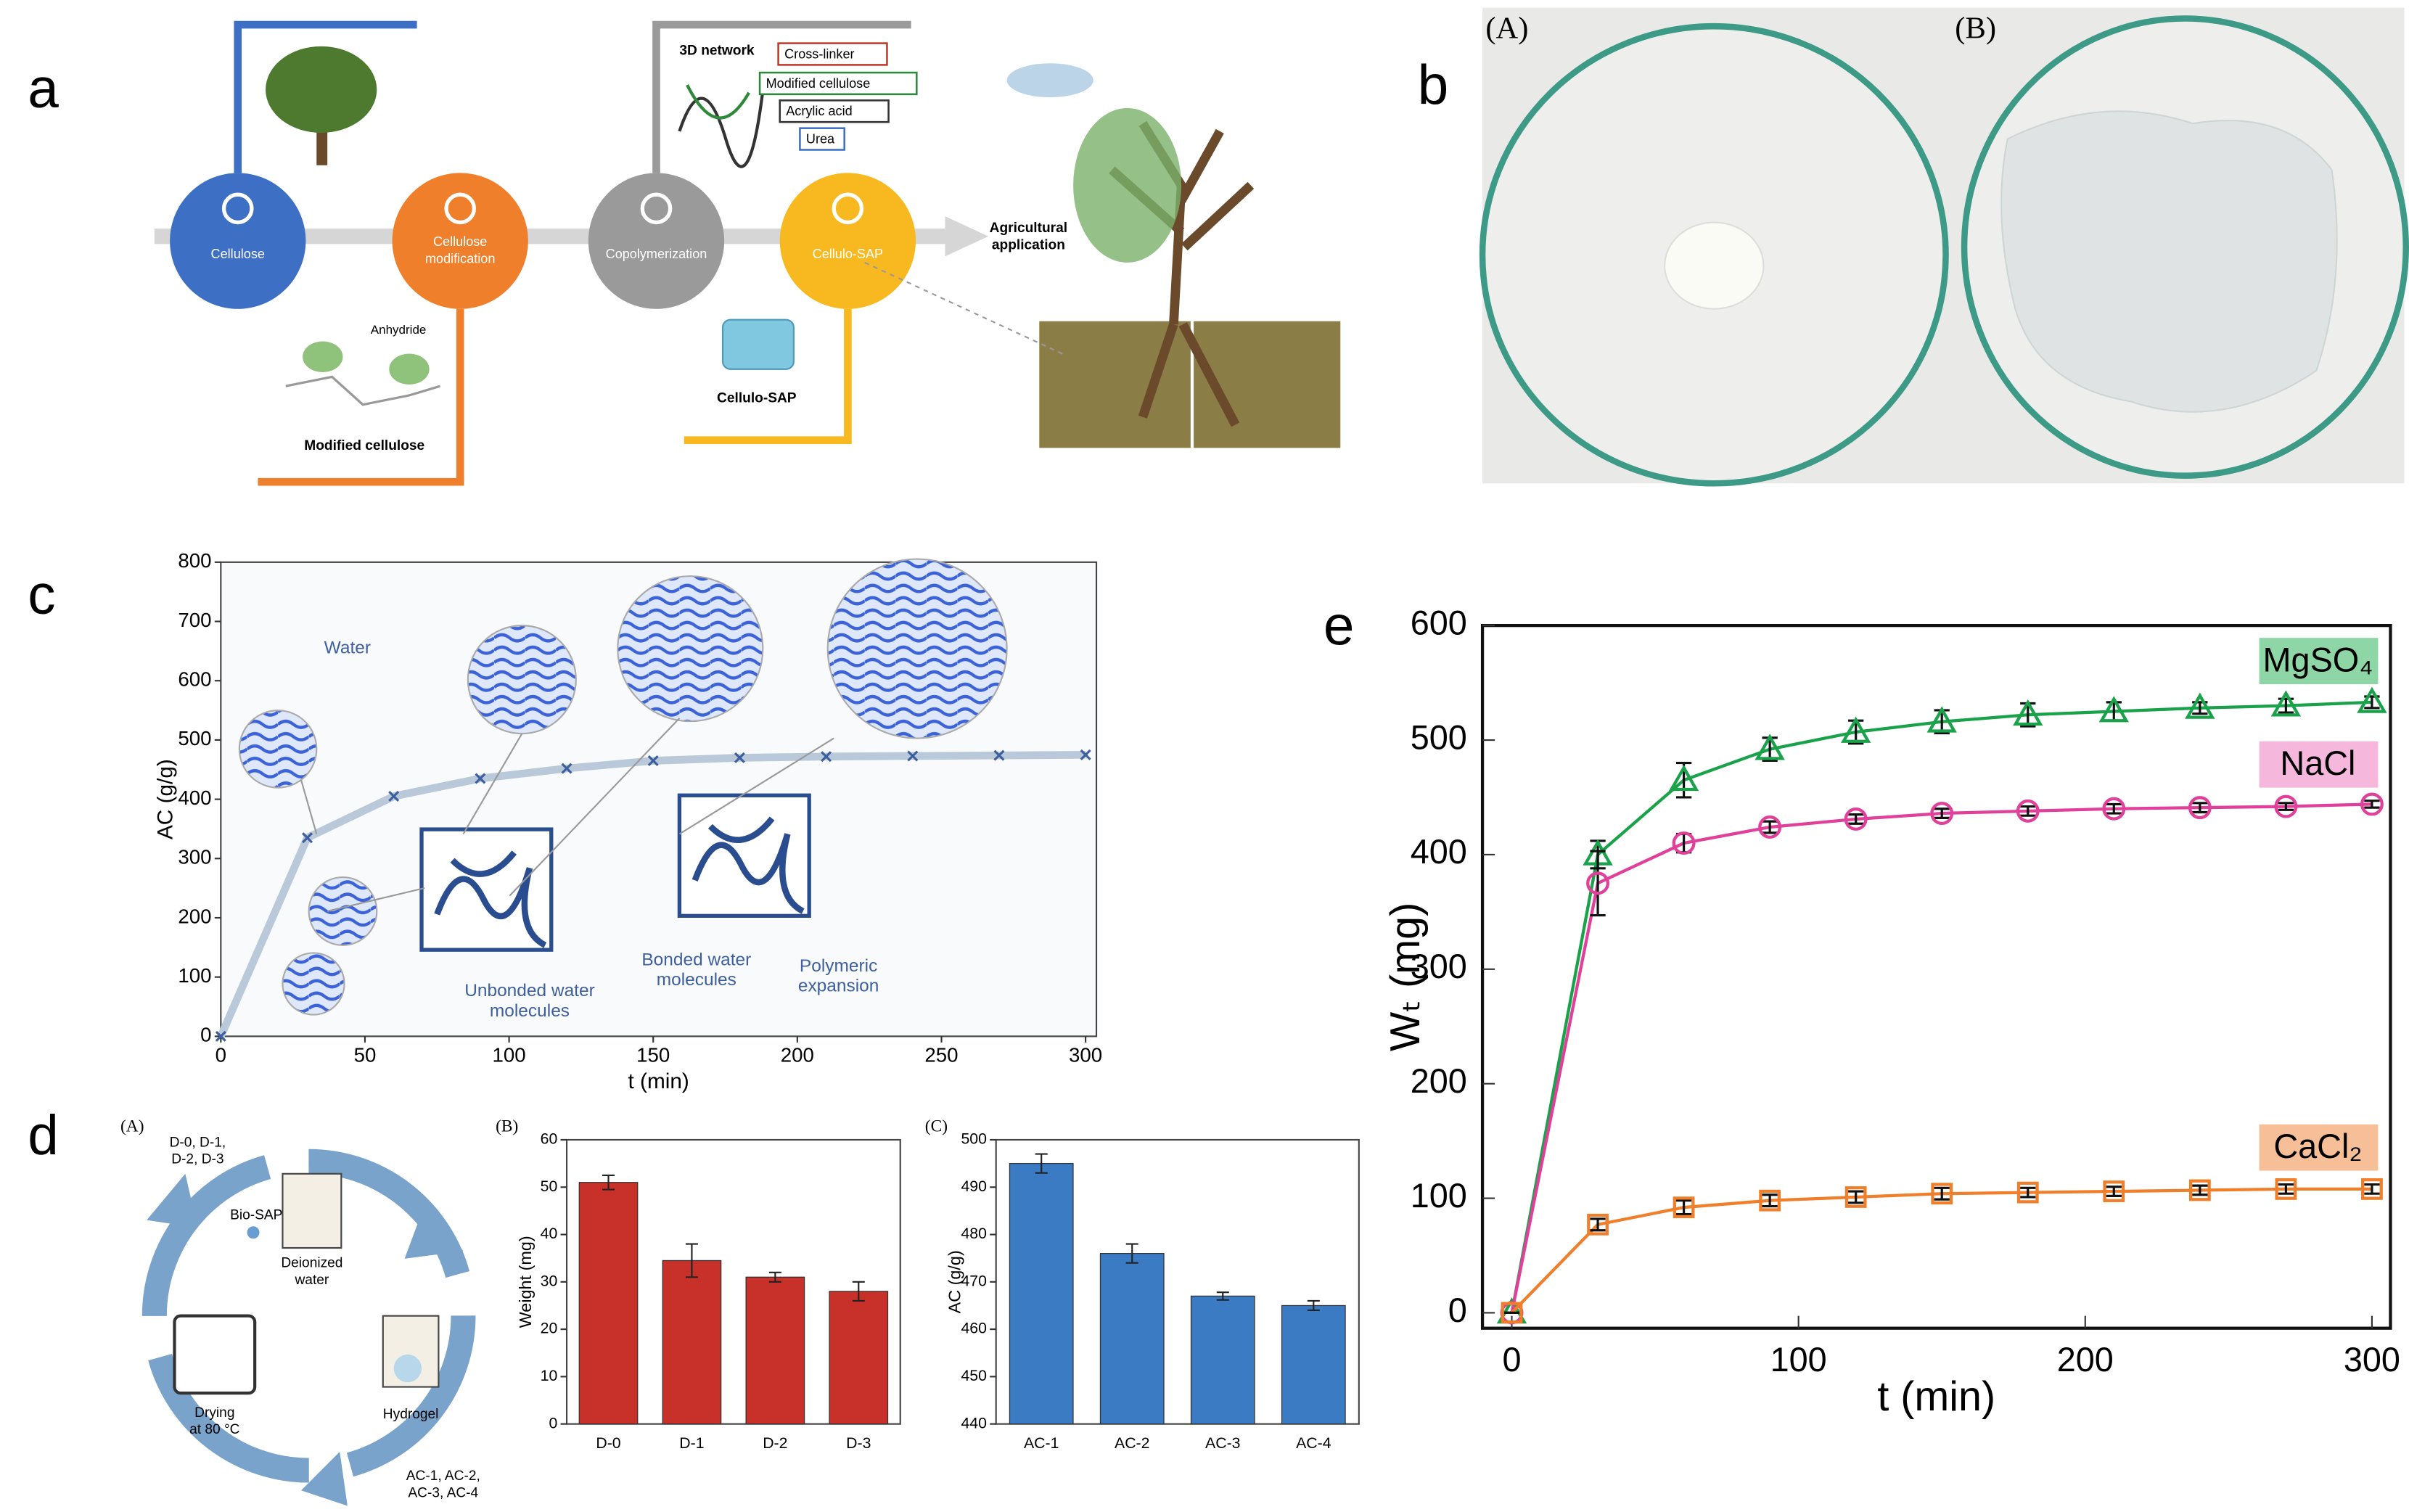 Image resolution: width=2409 pixels, height=1512 pixels. I want to click on y-tick-label: 20, so click(550, 1329).